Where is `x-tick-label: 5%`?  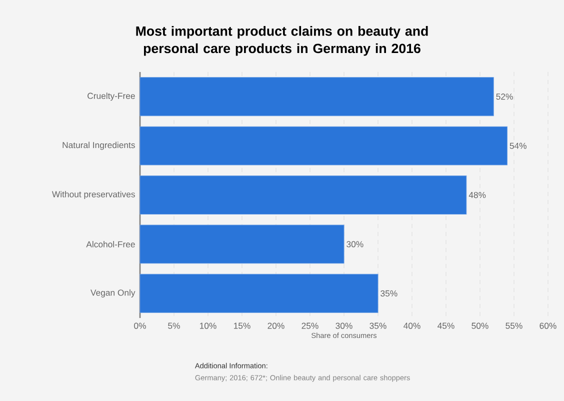 x-tick-label: 5% is located at coordinates (174, 325).